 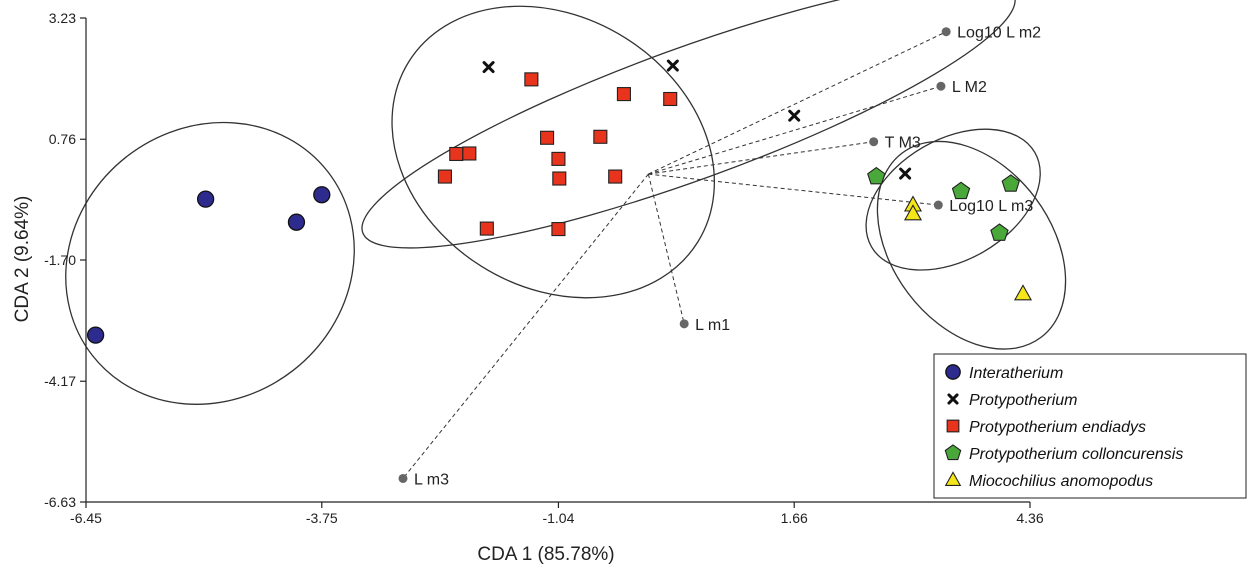 What do you see at coordinates (1061, 481) in the screenshot?
I see `legend-label-miocochilius-anomopodus: Miocochilius anomopodus` at bounding box center [1061, 481].